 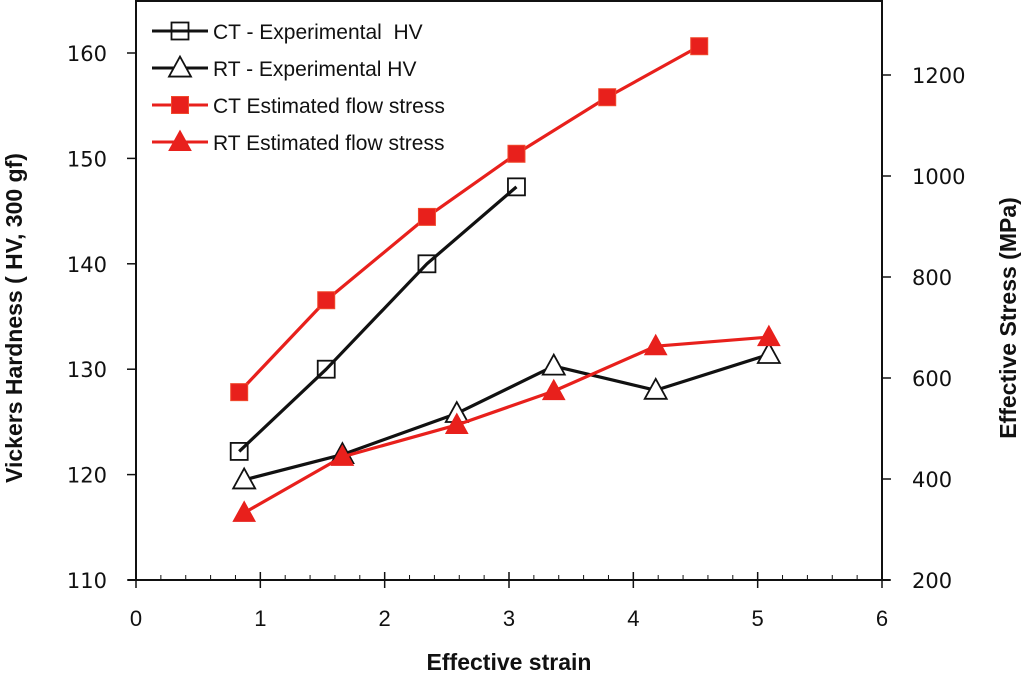 What do you see at coordinates (318, 32) in the screenshot?
I see `legend-label: CT - Experimental HV` at bounding box center [318, 32].